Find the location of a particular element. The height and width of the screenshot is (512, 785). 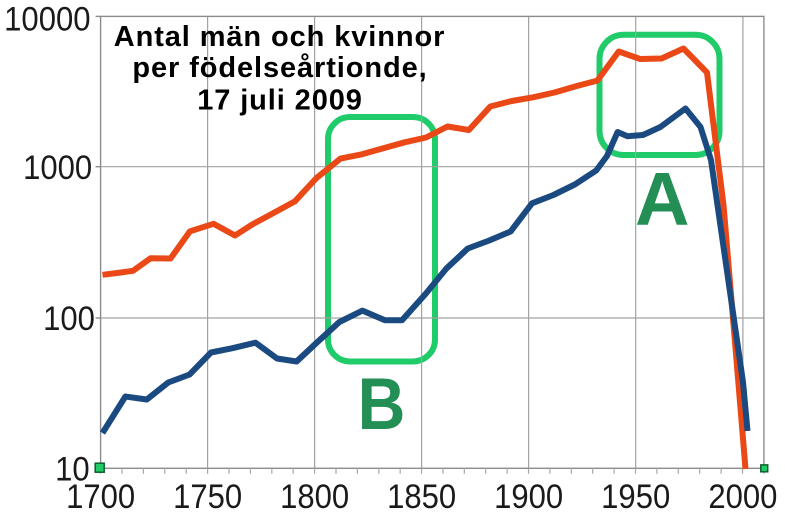

svg-text: 10 is located at coordinates (72, 468).